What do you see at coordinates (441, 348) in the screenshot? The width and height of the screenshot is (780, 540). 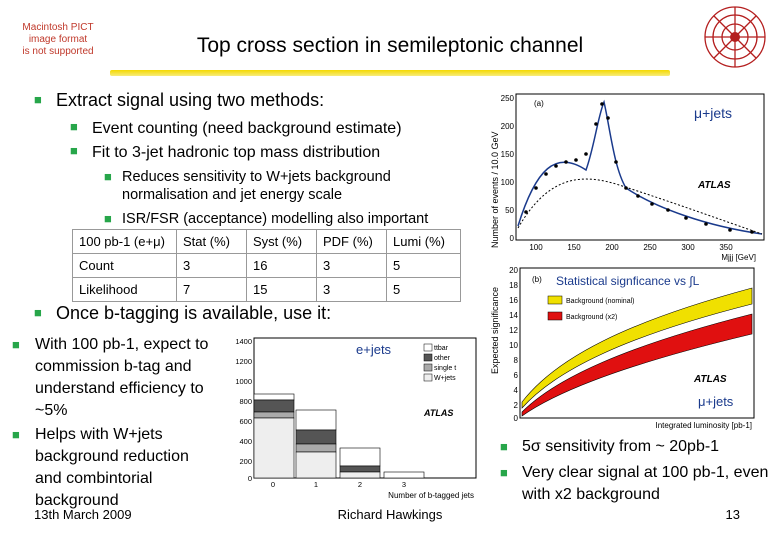 I see `legend-label-ttbar: ttbar` at bounding box center [441, 348].